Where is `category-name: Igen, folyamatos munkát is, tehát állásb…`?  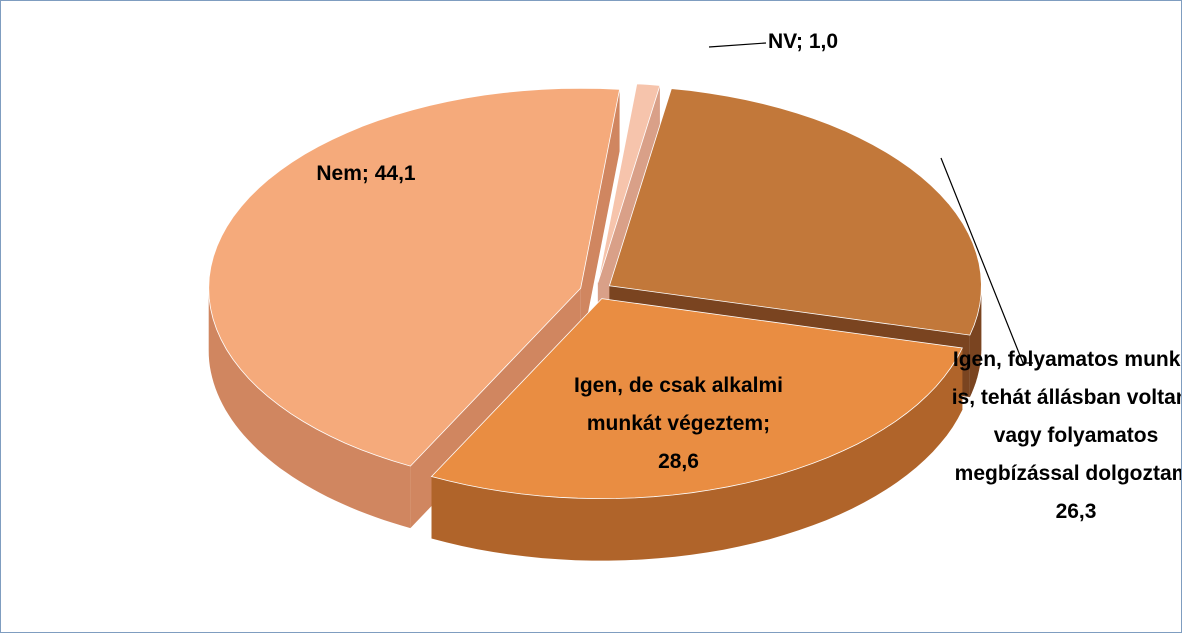 category-name: Igen, folyamatos munkát is, tehát állásb… is located at coordinates (1066, 416).